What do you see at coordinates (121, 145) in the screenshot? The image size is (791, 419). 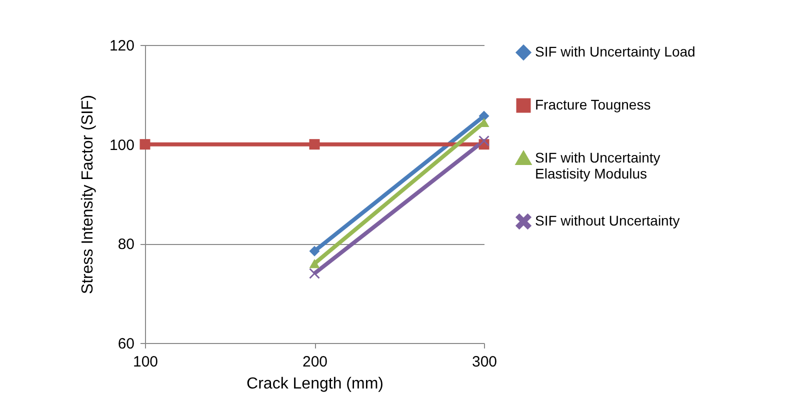 I see `y-tick-label: 100` at bounding box center [121, 145].